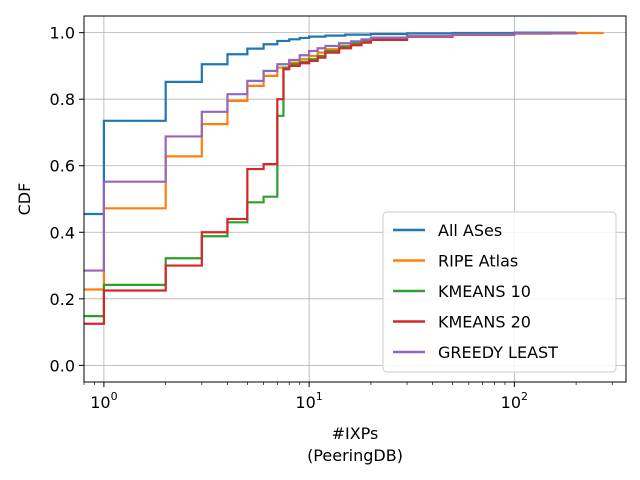  I want to click on y-axis-label: CDF, so click(24, 199).